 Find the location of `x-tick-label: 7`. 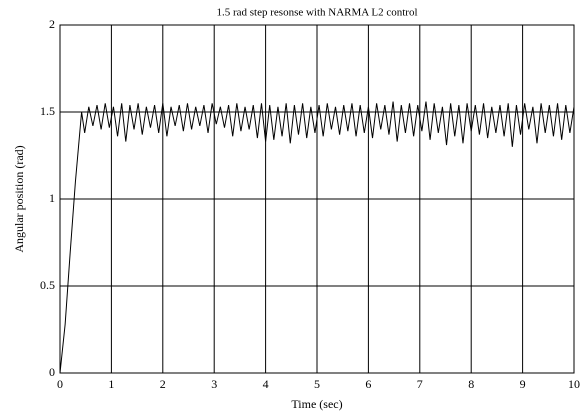

x-tick-label: 7 is located at coordinates (420, 384).